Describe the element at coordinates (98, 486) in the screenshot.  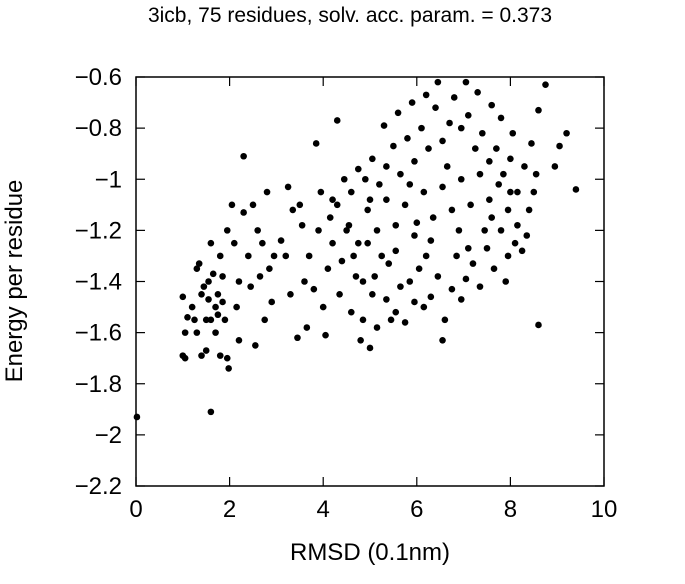
I see `y-tick-label: −2.2` at that location.